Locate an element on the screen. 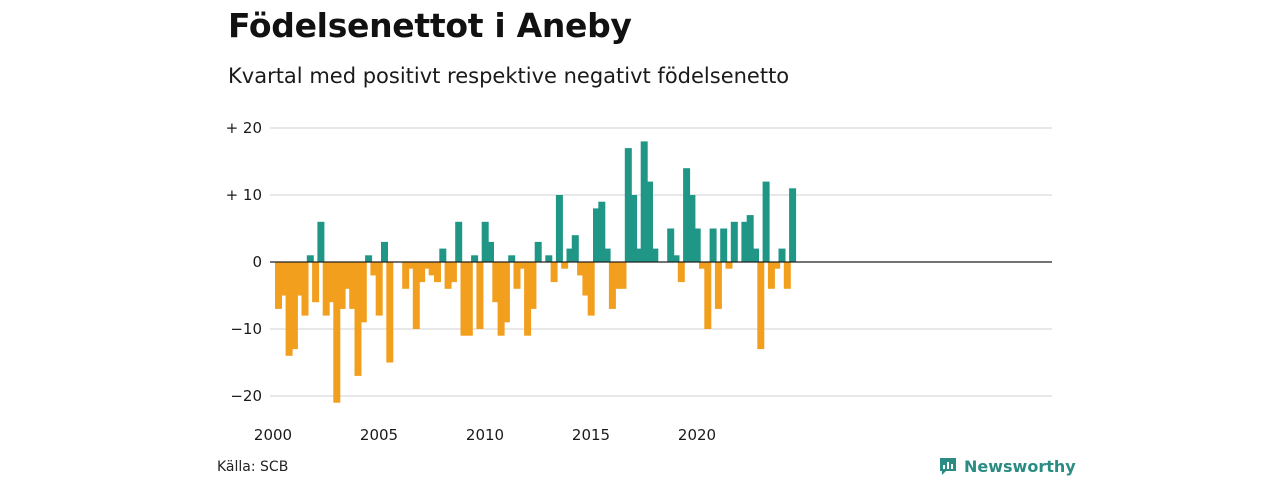 The image size is (1280, 480). x-tick-label: 2010 is located at coordinates (485, 435).